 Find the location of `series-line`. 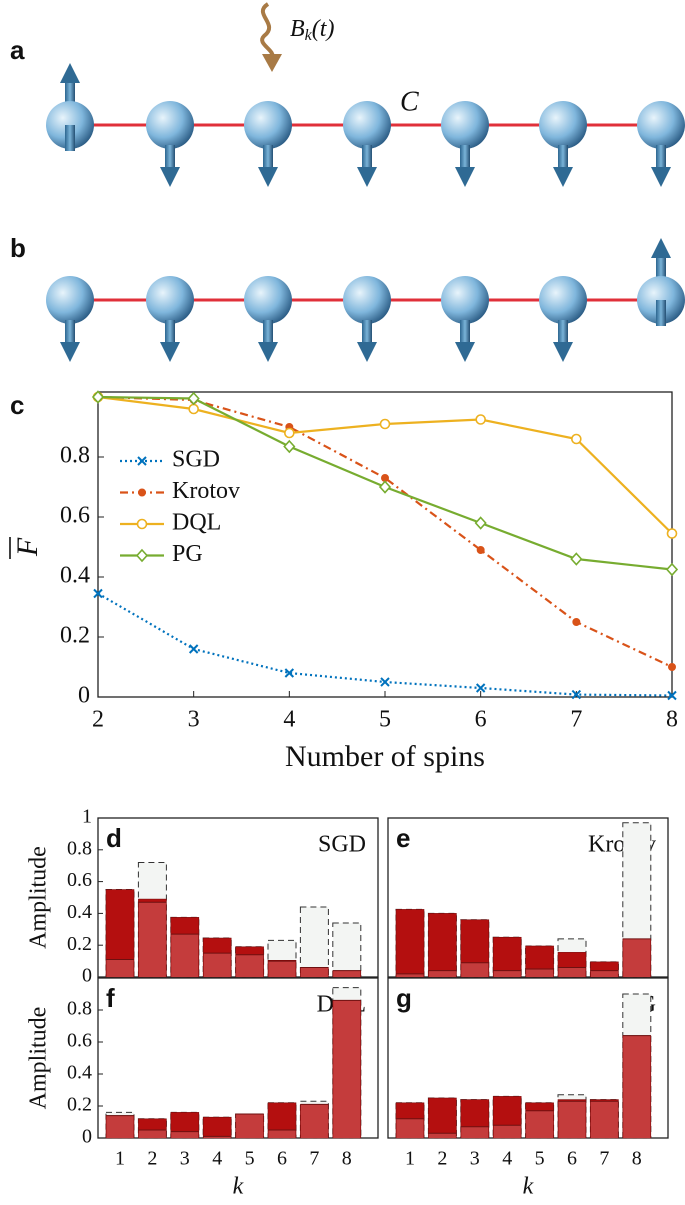

series-line is located at coordinates (385, 644).